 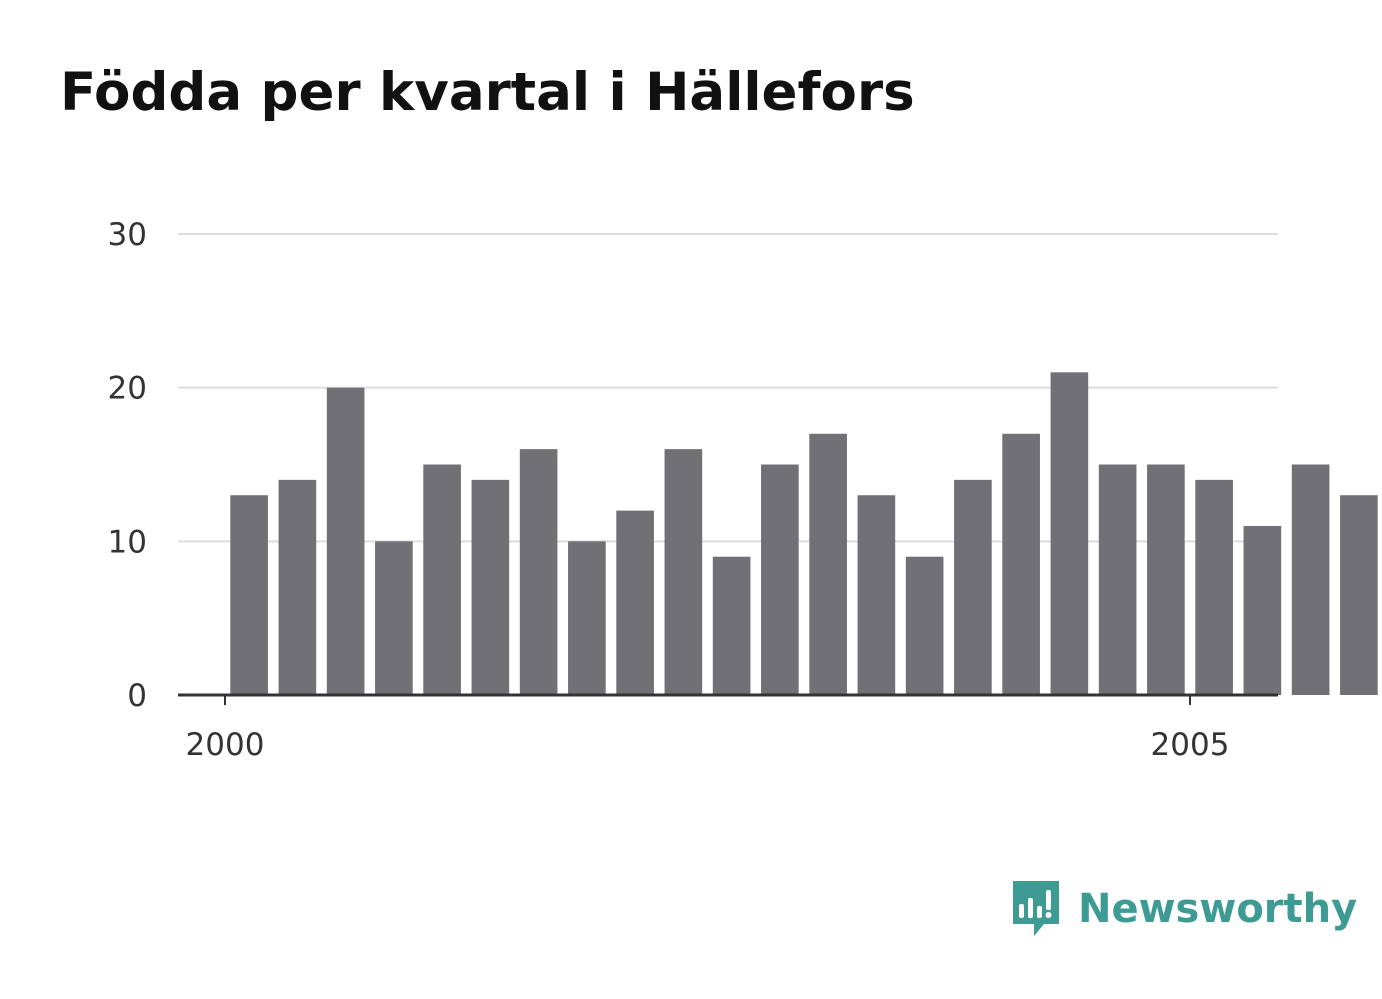 What do you see at coordinates (137, 696) in the screenshot?
I see `y-tick-label: 0` at bounding box center [137, 696].